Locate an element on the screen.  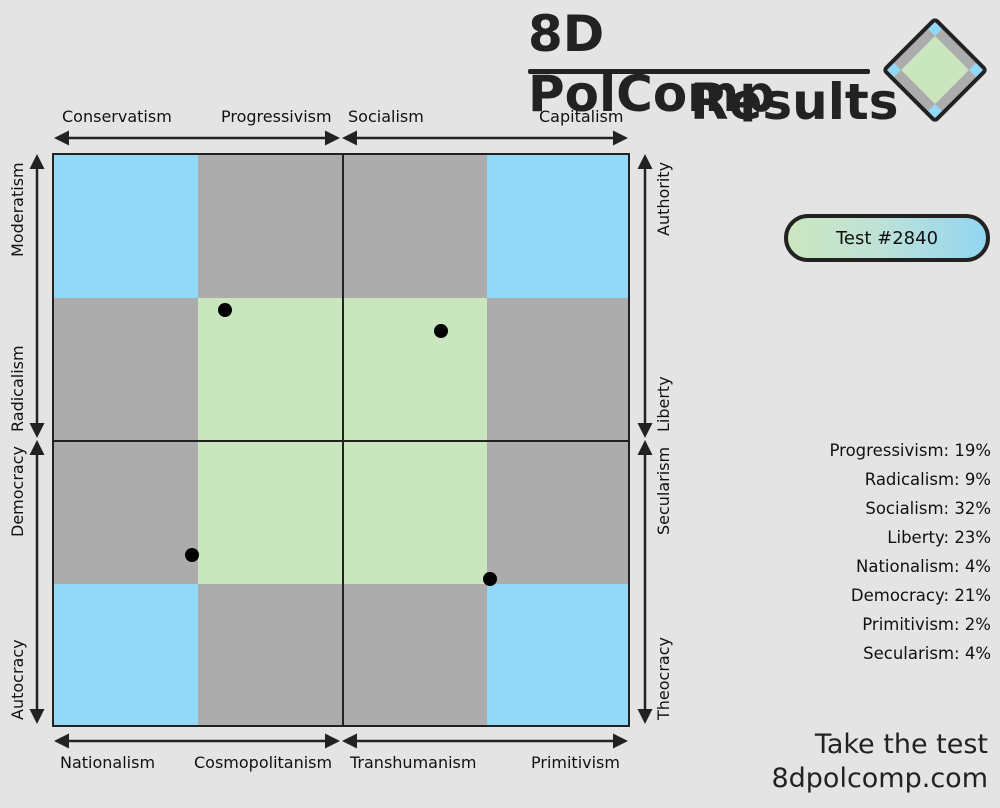
axis-label-socialism: Socialism is located at coordinates (386, 116).